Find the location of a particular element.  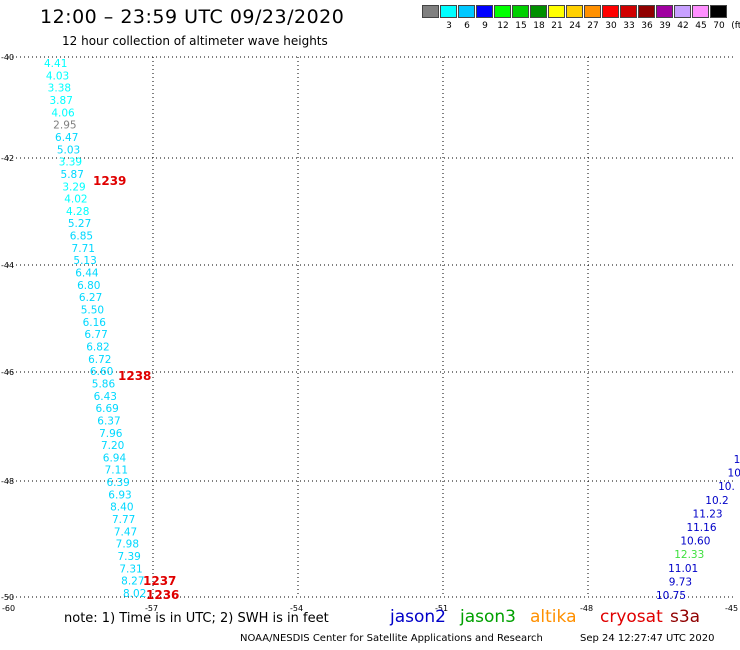

wave-height-value: 3.87 is located at coordinates (61, 101).